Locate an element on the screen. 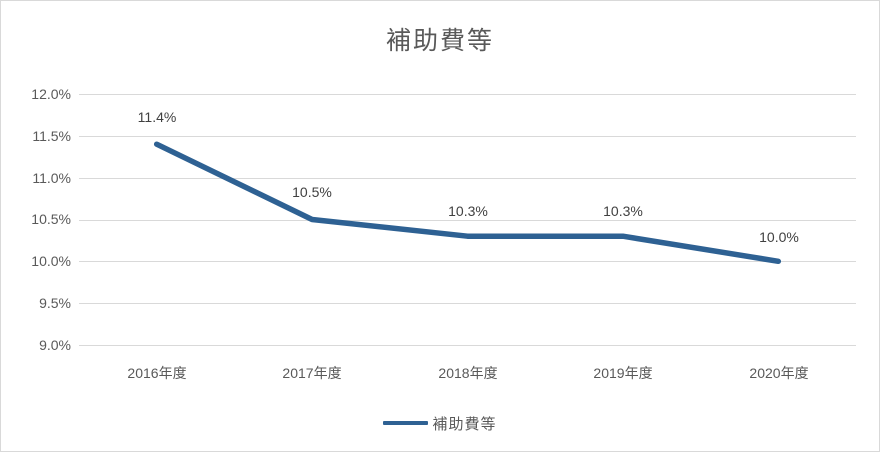 This screenshot has height=452, width=880. data-label: 11.4% is located at coordinates (157, 117).